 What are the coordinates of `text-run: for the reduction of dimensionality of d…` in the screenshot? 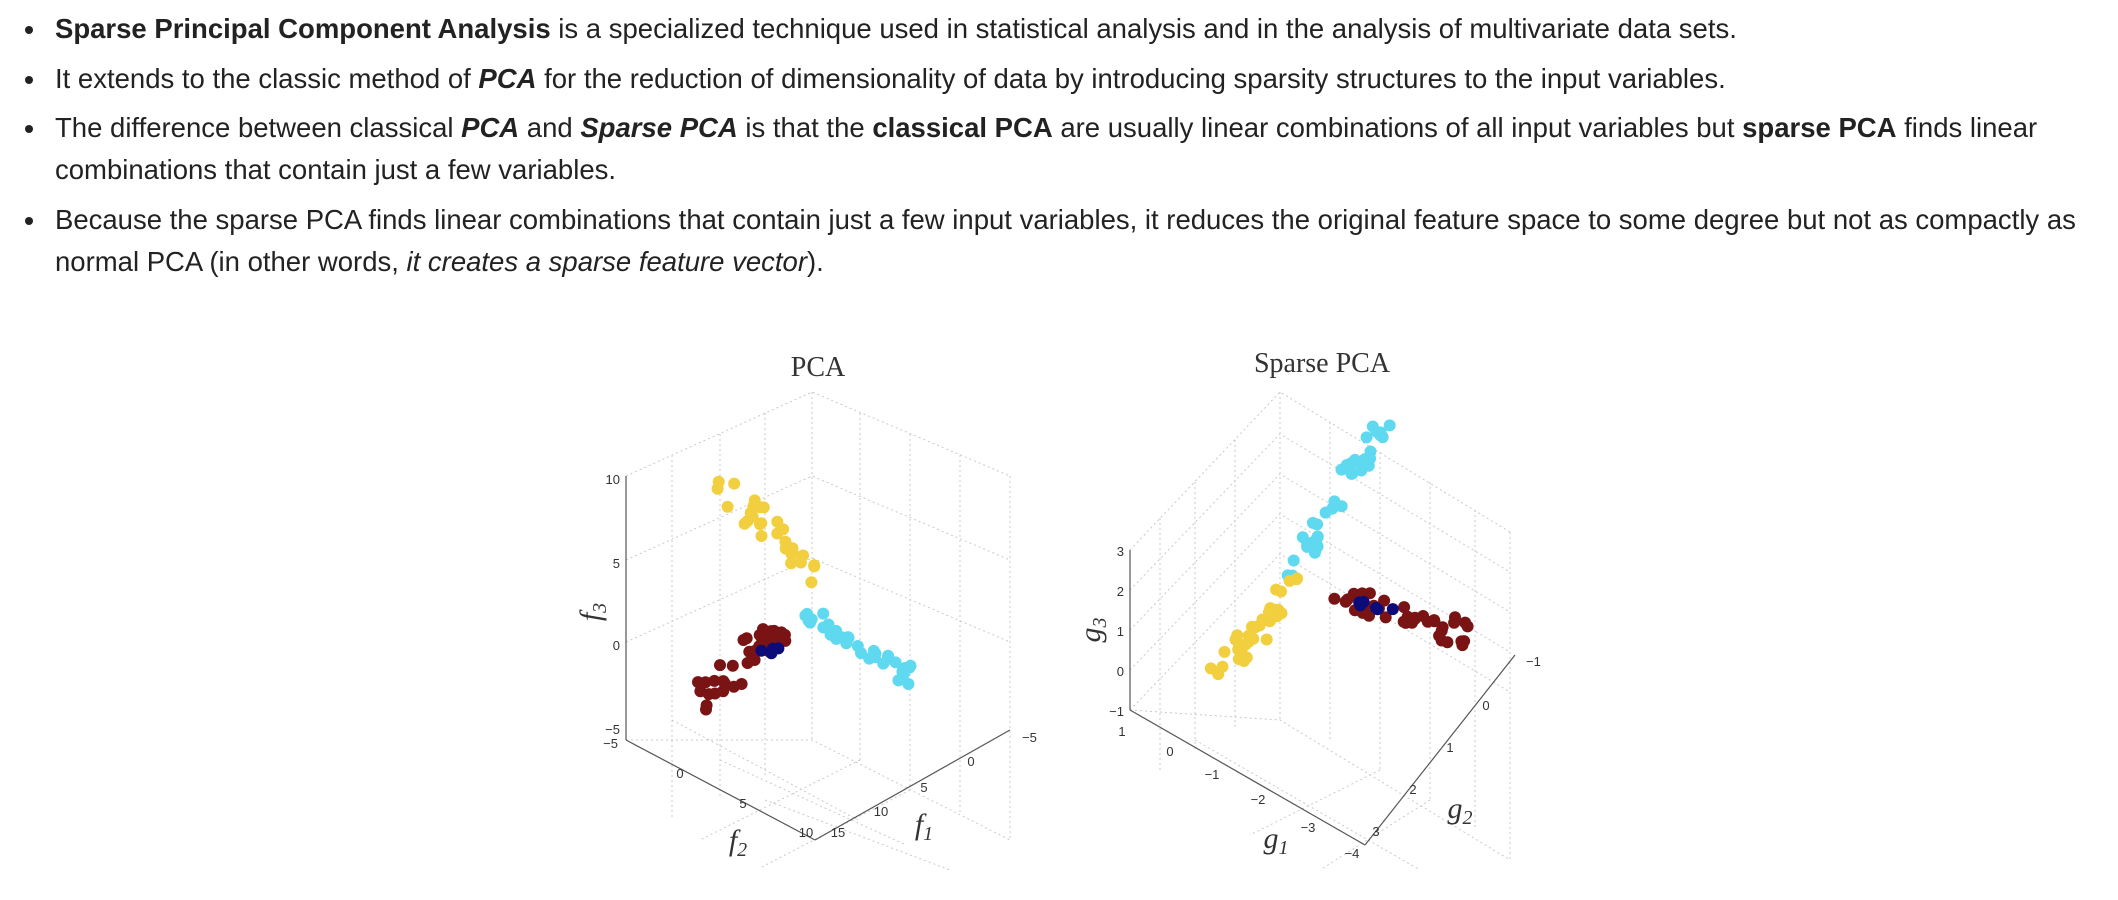 It's located at (1131, 78).